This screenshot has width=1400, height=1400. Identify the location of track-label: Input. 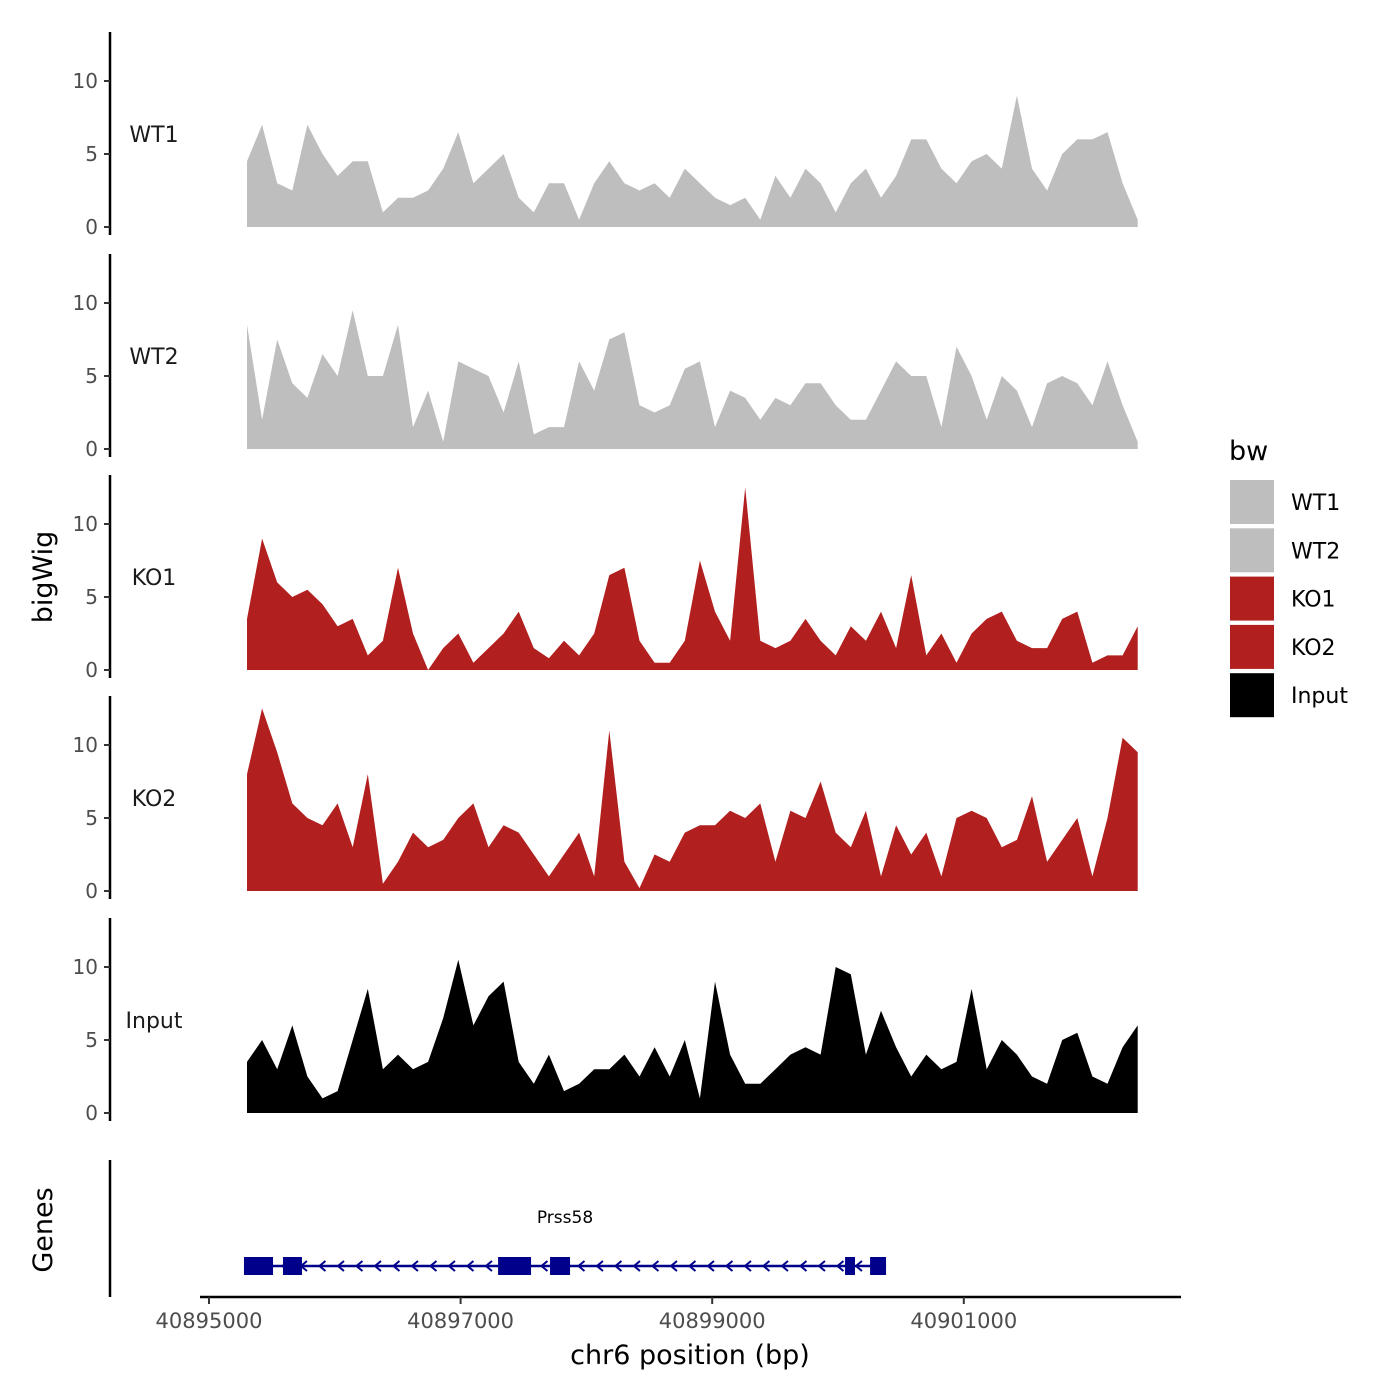
(154, 1021).